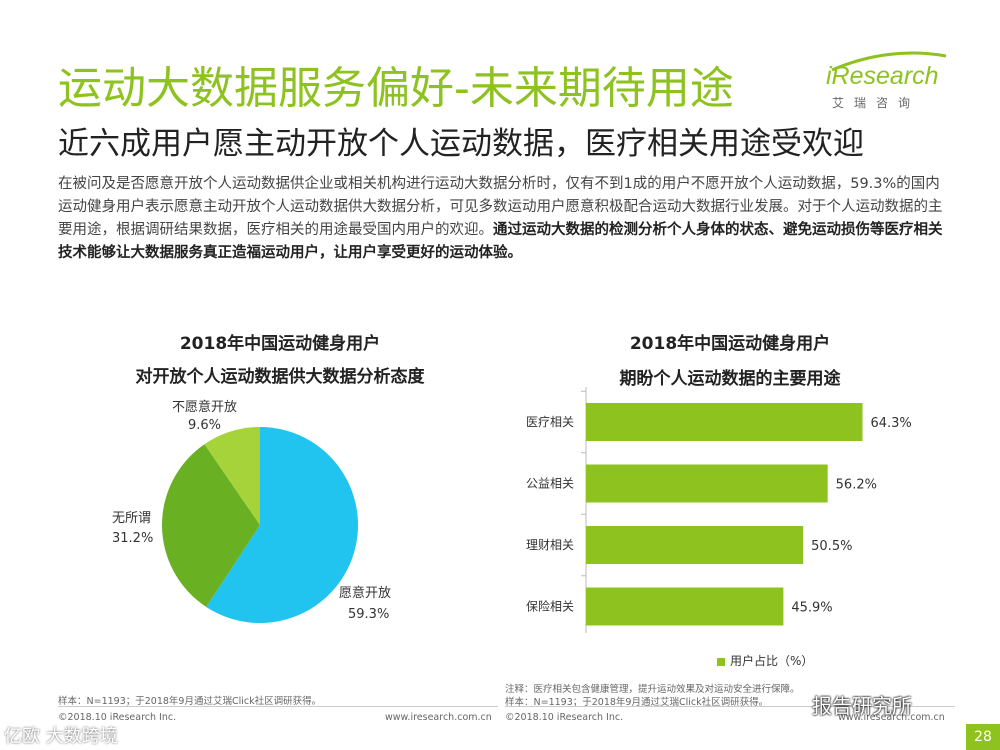 Image resolution: width=1000 pixels, height=750 pixels. What do you see at coordinates (811, 608) in the screenshot?
I see `bar-value-label: 45.9%` at bounding box center [811, 608].